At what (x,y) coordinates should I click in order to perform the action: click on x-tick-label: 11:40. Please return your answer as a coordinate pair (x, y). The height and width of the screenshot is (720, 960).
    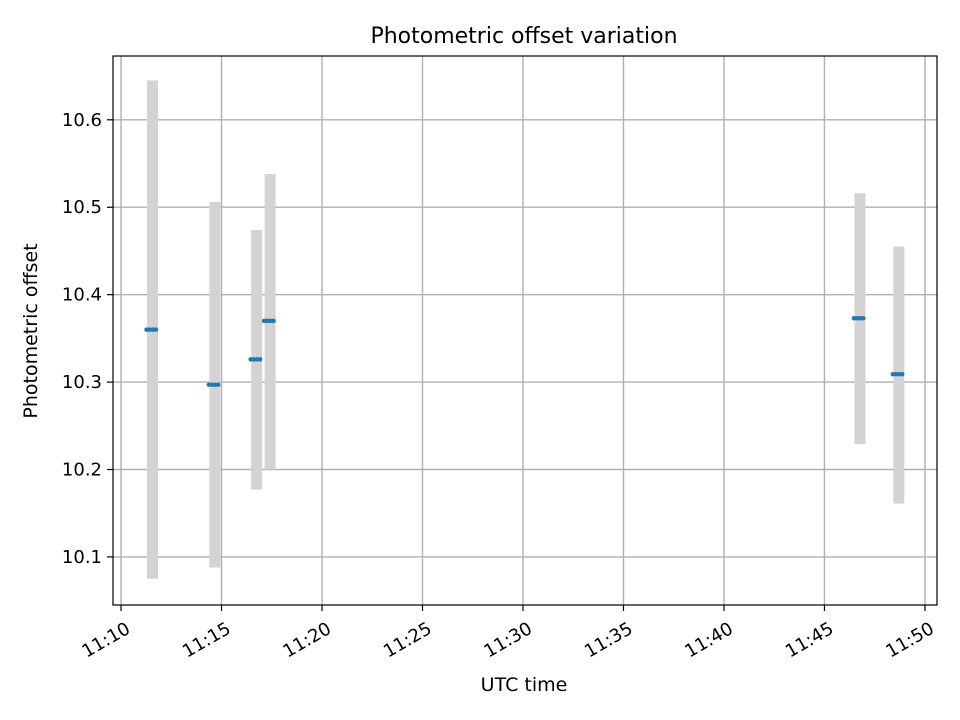
    Looking at the image, I should click on (708, 640).